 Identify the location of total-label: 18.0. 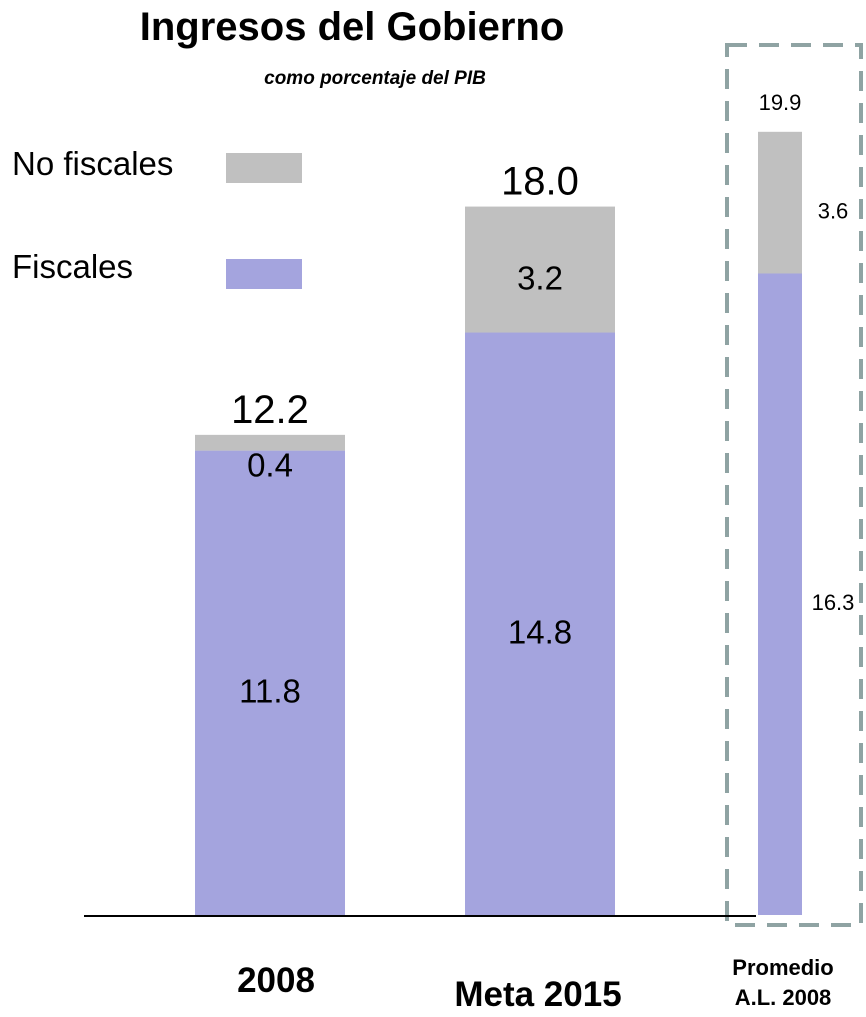
(540, 182).